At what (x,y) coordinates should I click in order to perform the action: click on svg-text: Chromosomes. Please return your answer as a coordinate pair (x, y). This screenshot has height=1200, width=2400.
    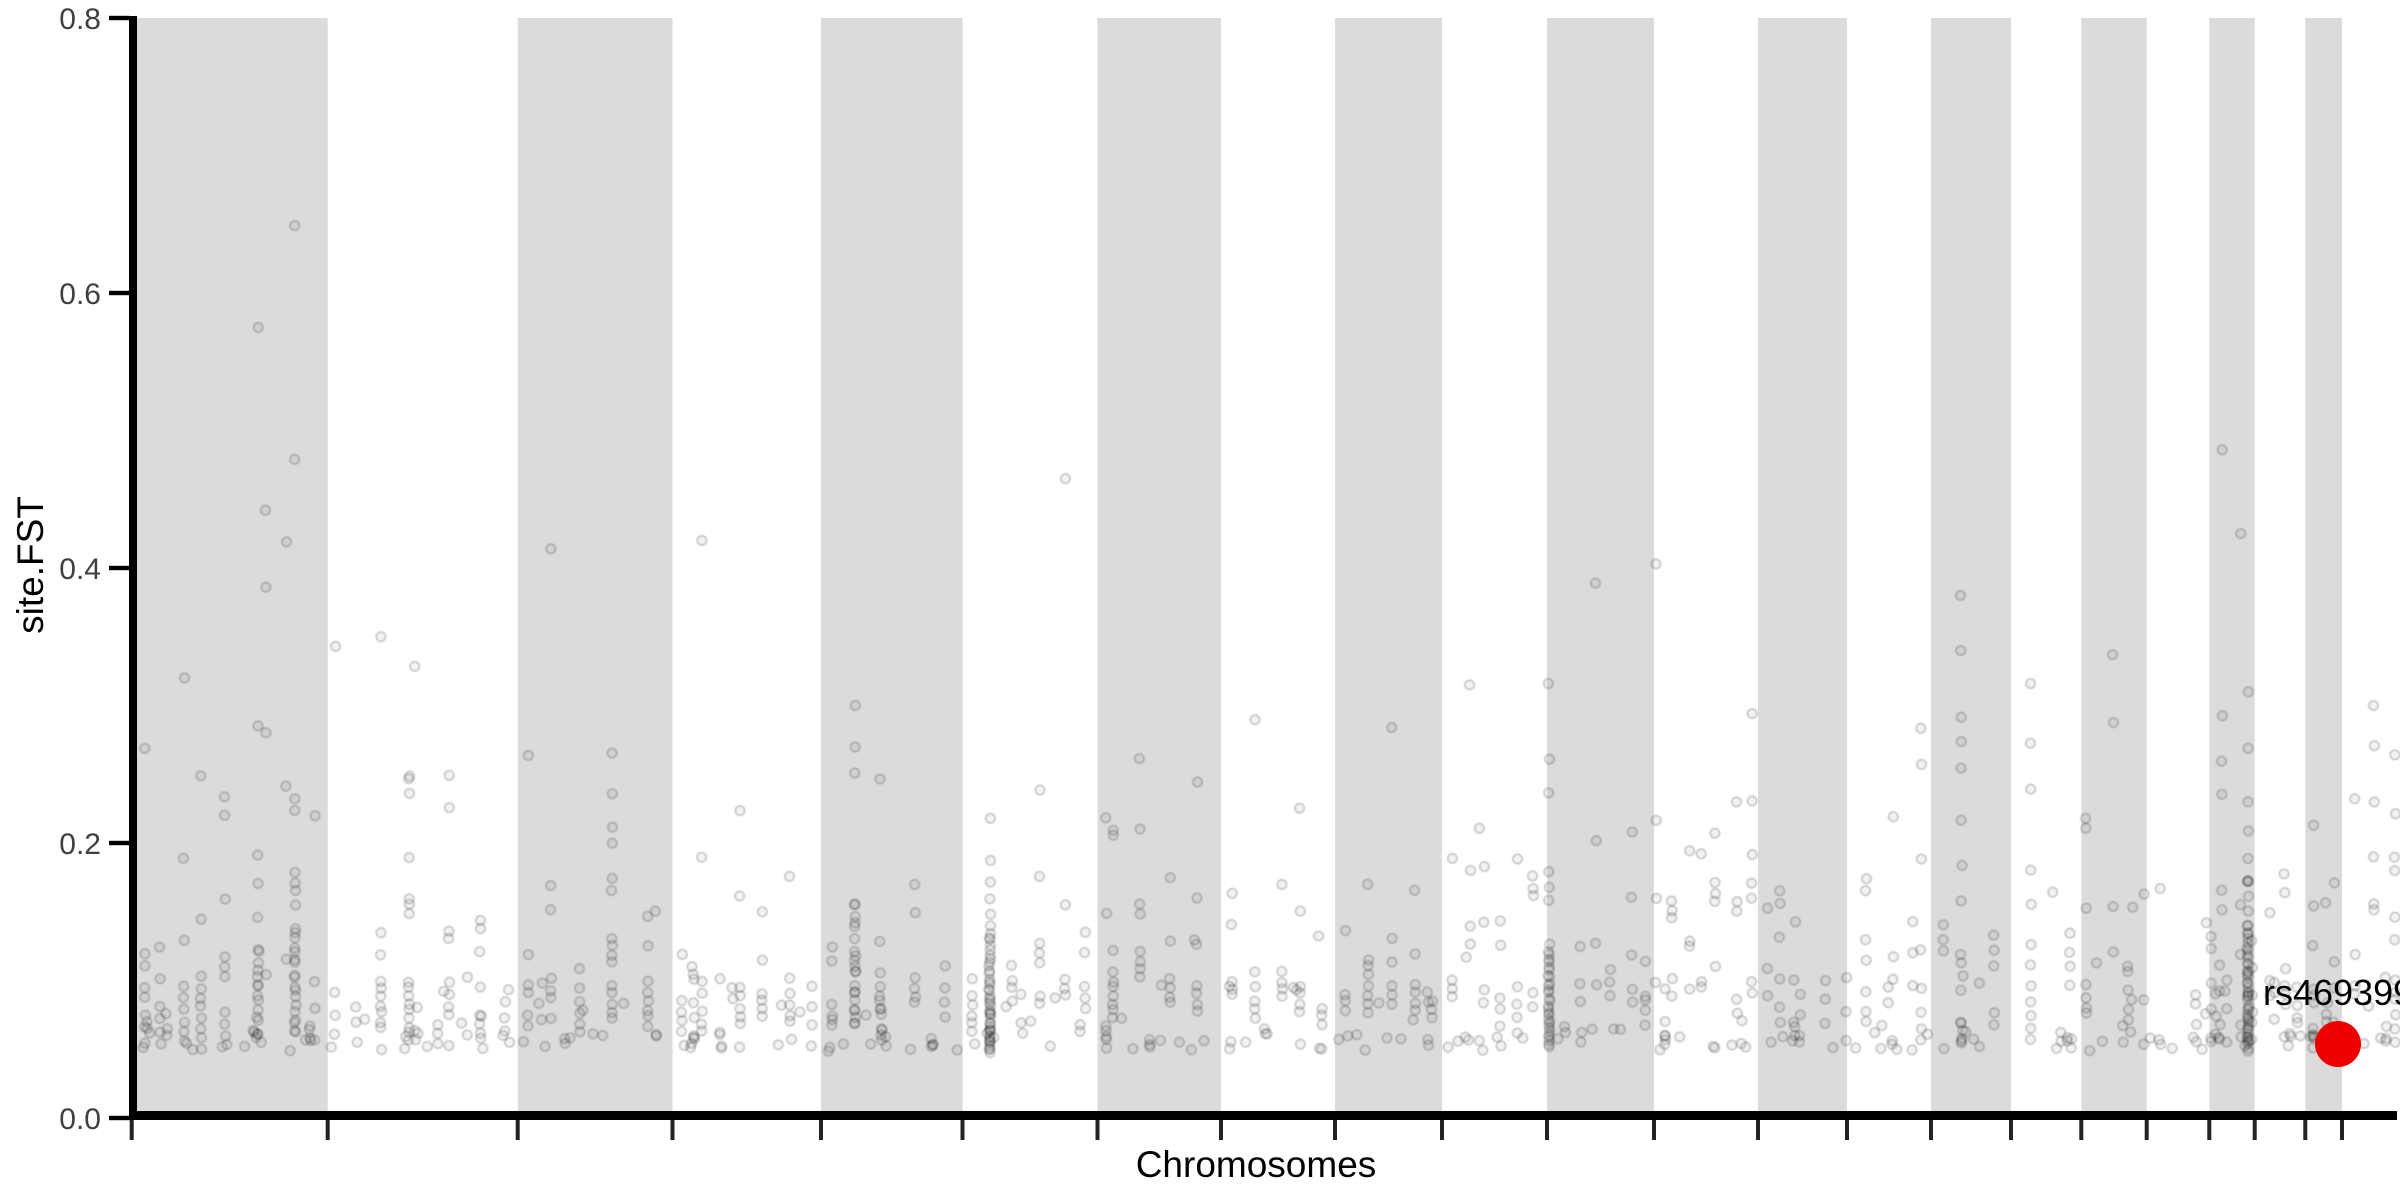
    Looking at the image, I should click on (1256, 1164).